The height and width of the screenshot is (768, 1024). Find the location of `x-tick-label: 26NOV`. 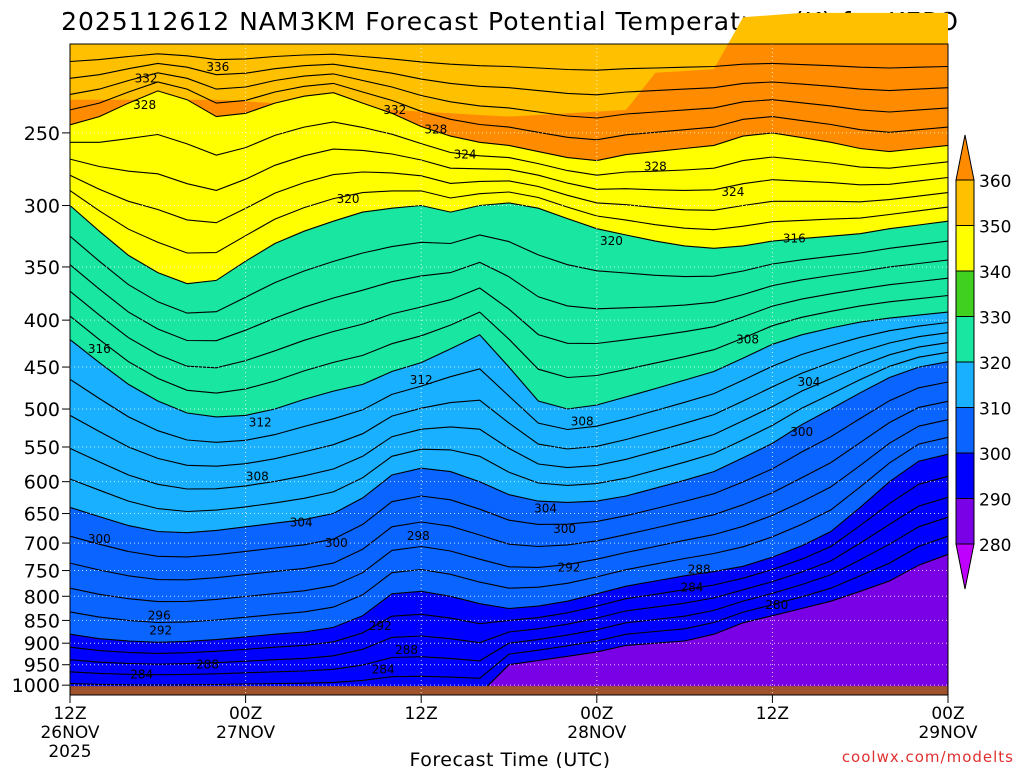

x-tick-label: 26NOV is located at coordinates (69, 733).